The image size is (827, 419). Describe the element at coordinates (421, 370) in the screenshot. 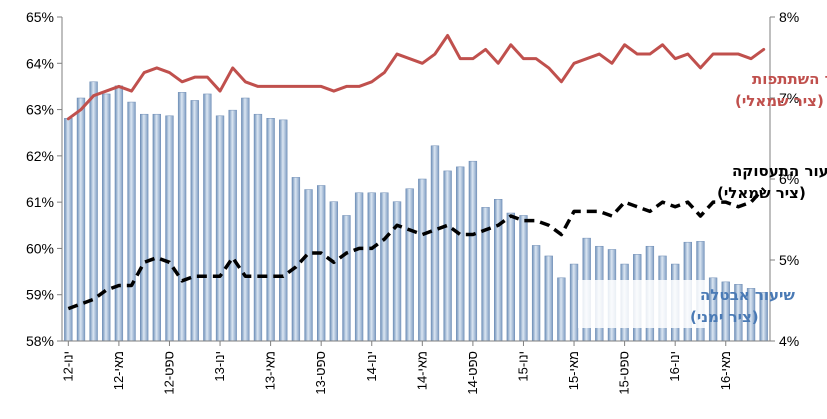

I see `x-tick-label: מאי-14` at that location.